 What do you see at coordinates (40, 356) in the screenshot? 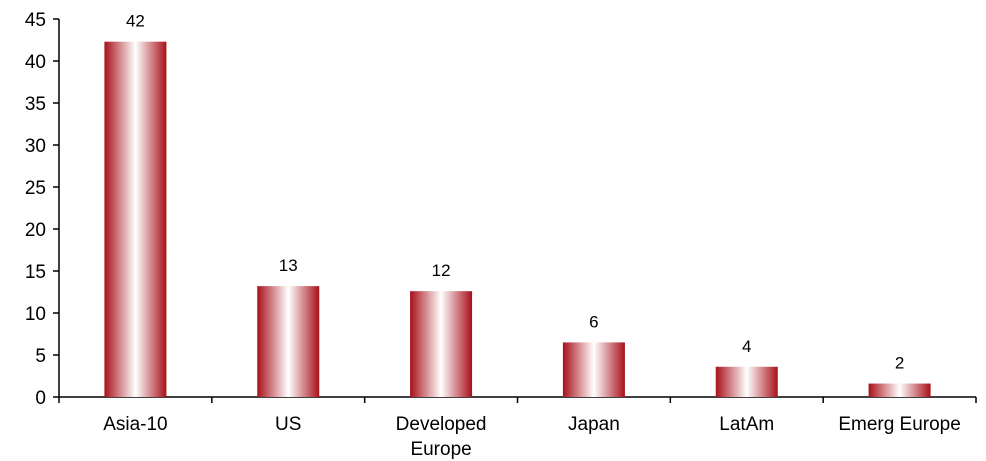
I see `y-tick-label: 5` at bounding box center [40, 356].